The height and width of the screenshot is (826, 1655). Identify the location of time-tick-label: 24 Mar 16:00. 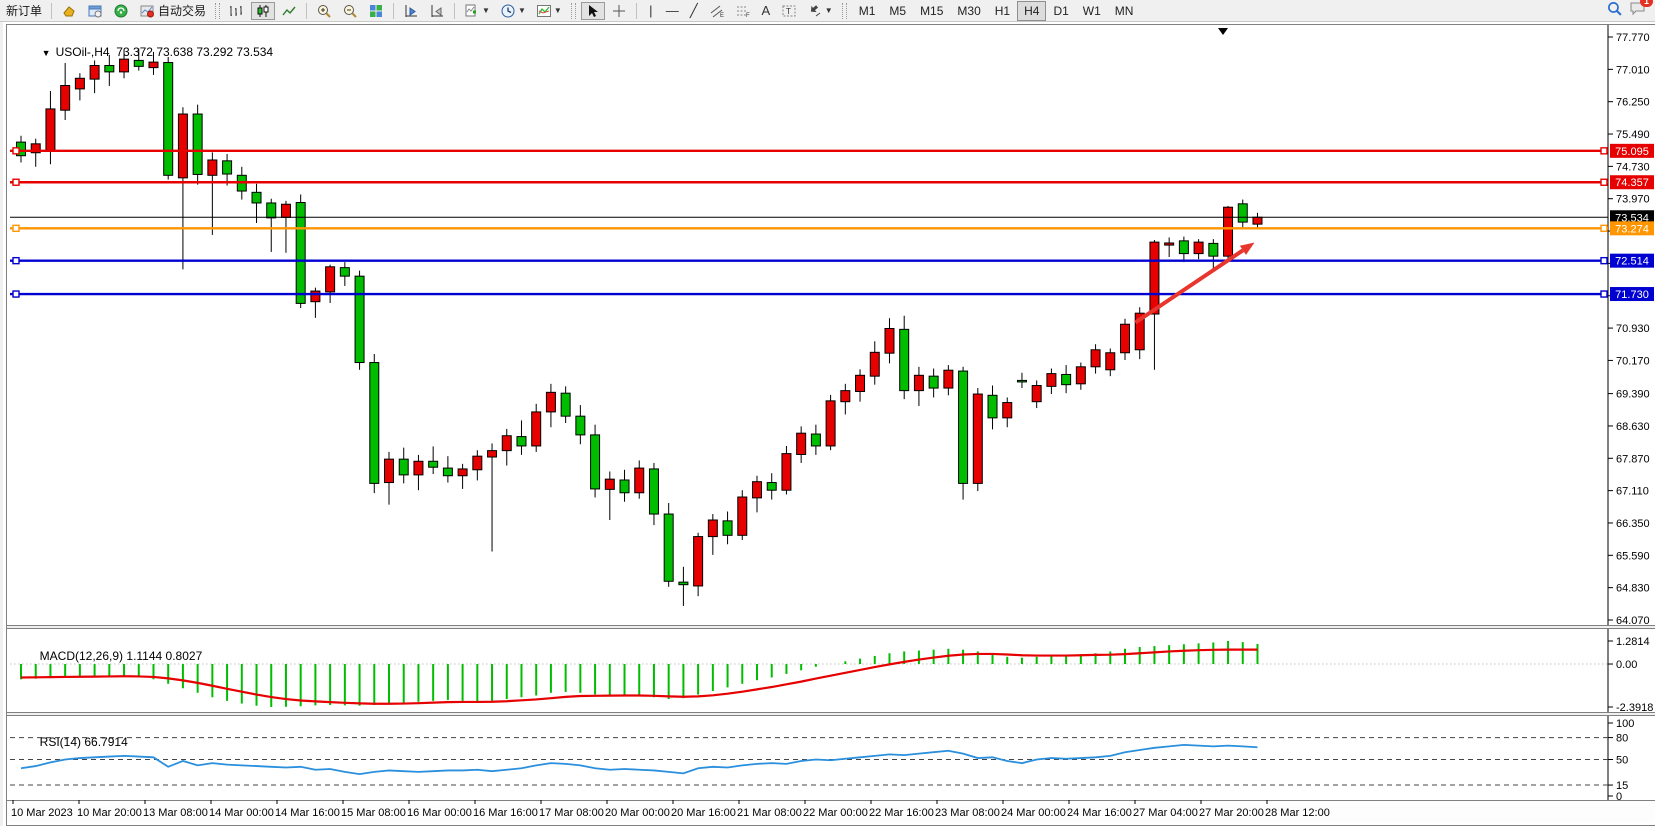
(1099, 813).